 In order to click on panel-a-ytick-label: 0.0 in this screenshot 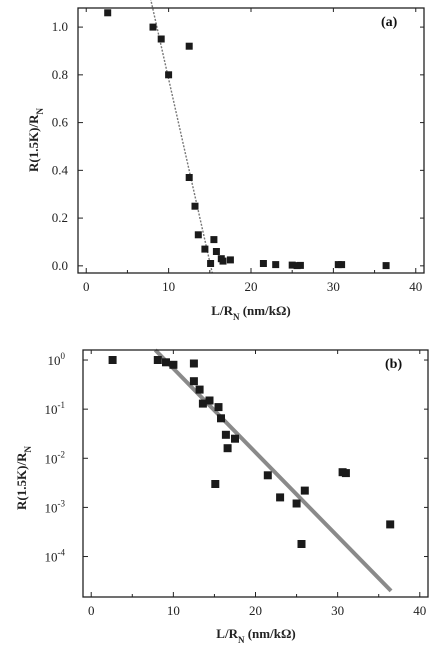, I will do `click(60, 265)`.